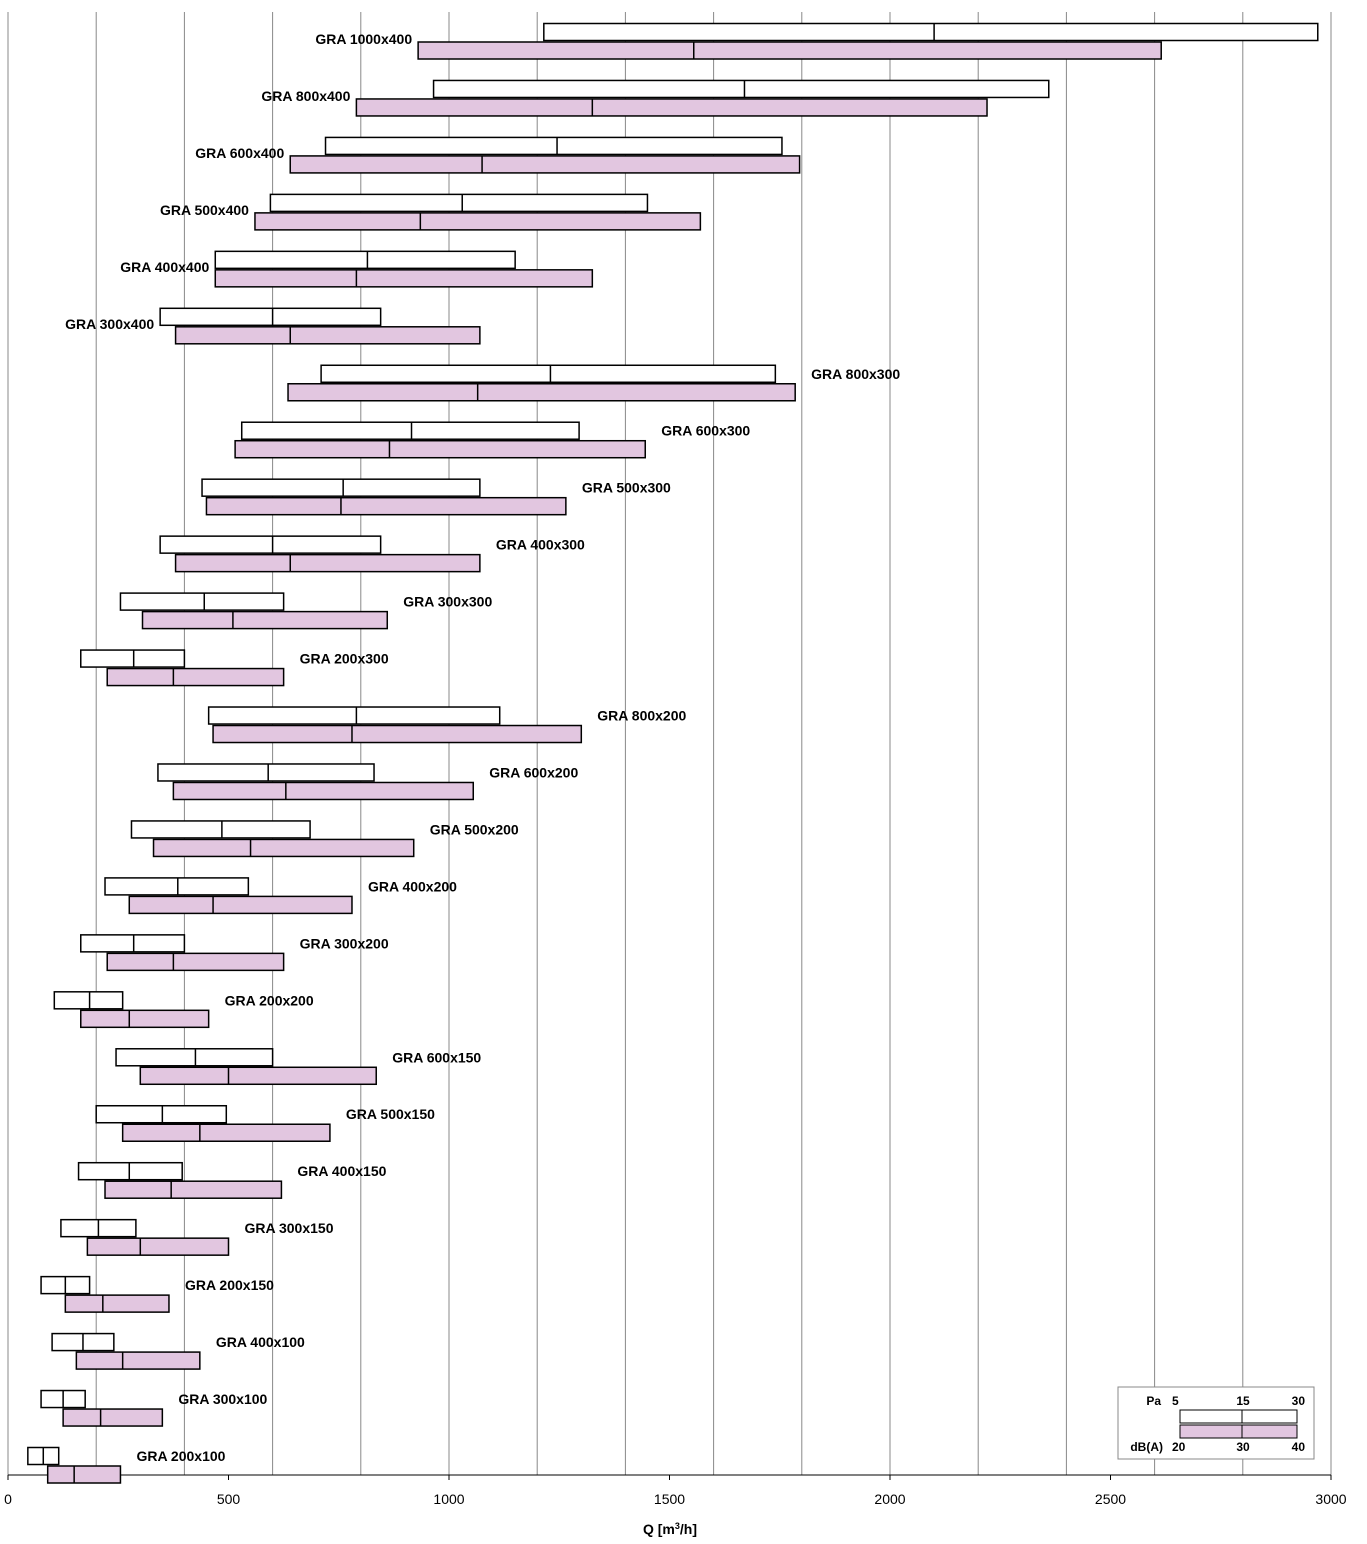 This screenshot has height=1544, width=1367. What do you see at coordinates (229, 1285) in the screenshot?
I see `grille-label: GRA 200x150` at bounding box center [229, 1285].